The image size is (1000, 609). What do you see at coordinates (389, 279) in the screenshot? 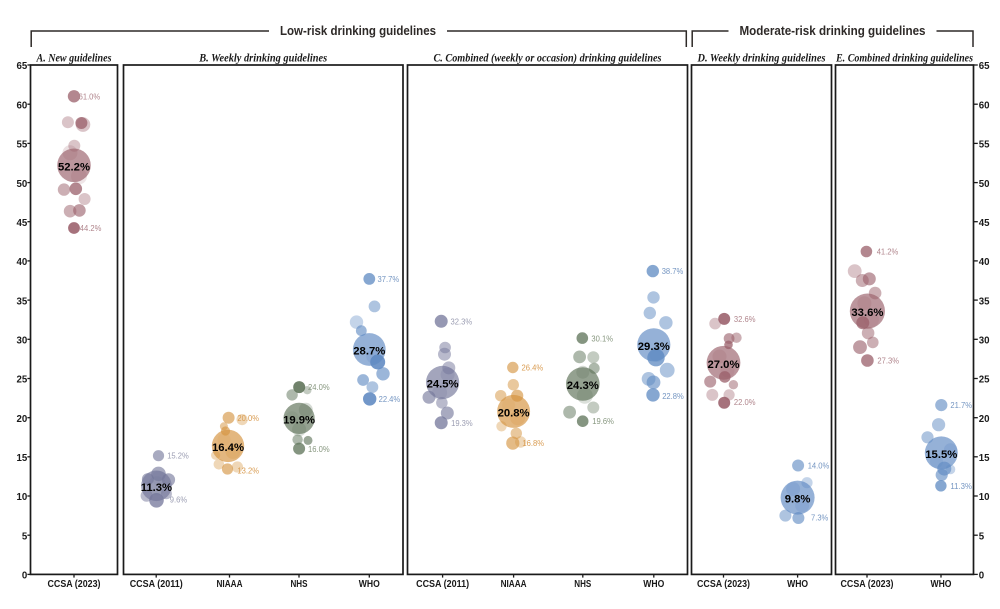
I see `svg-text: 37.7%` at bounding box center [389, 279].